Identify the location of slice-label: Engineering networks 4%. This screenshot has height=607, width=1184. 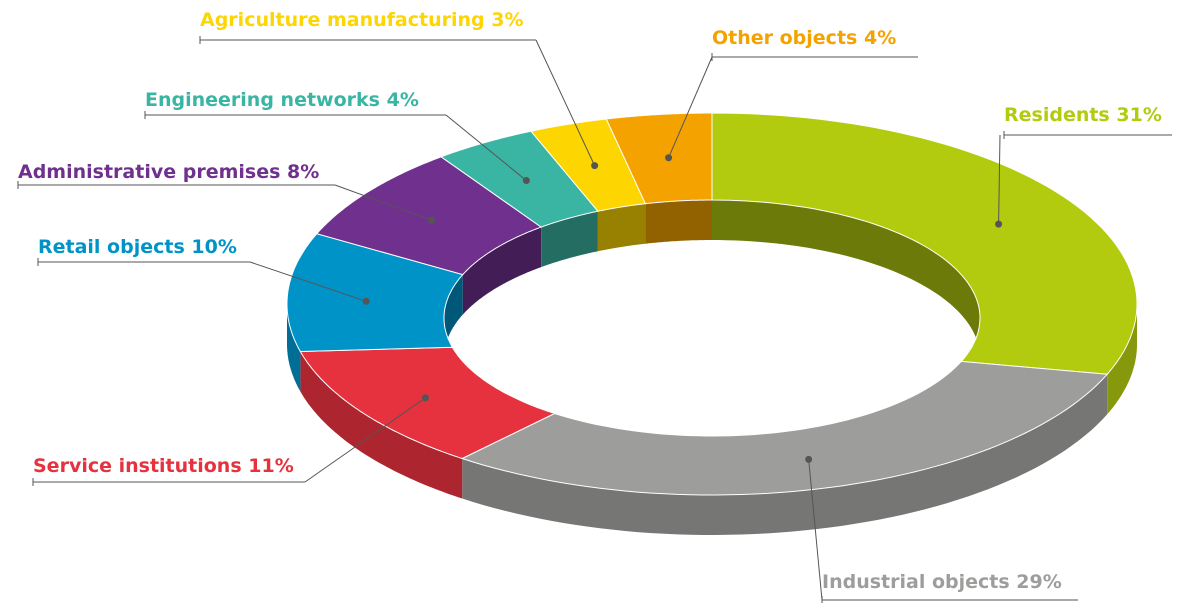
(282, 100).